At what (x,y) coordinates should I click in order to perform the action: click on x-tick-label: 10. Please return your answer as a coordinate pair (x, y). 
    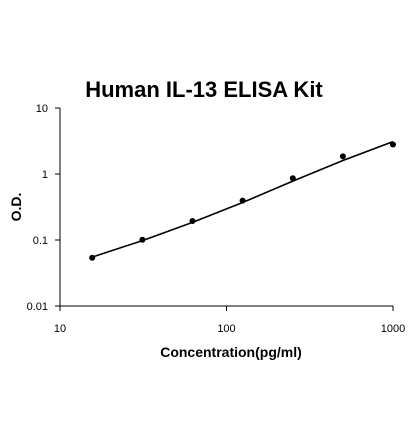
    Looking at the image, I should click on (60, 329).